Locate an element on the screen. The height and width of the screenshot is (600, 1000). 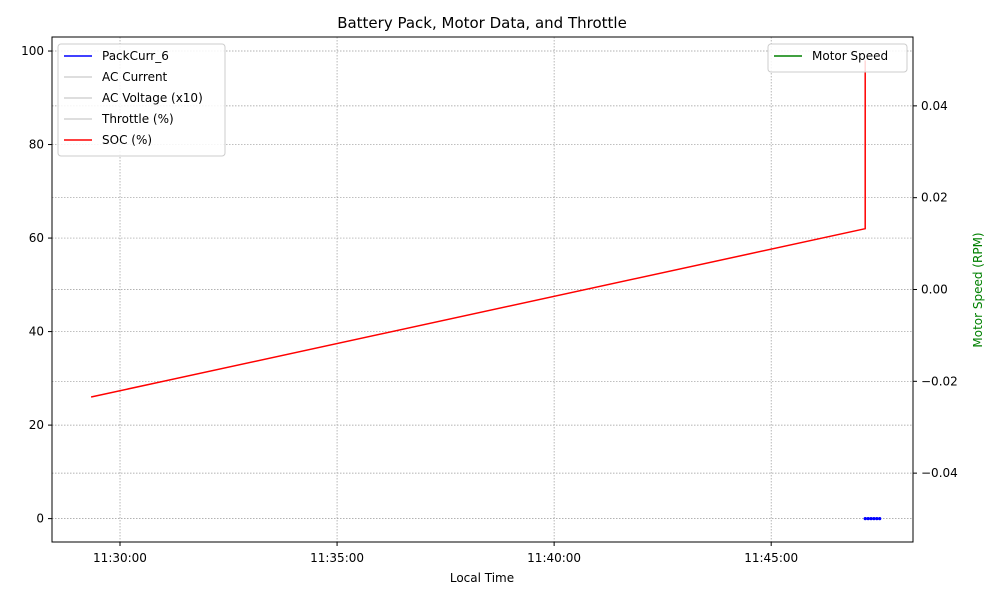
y-left-tick-label: 100 is located at coordinates (32, 51).